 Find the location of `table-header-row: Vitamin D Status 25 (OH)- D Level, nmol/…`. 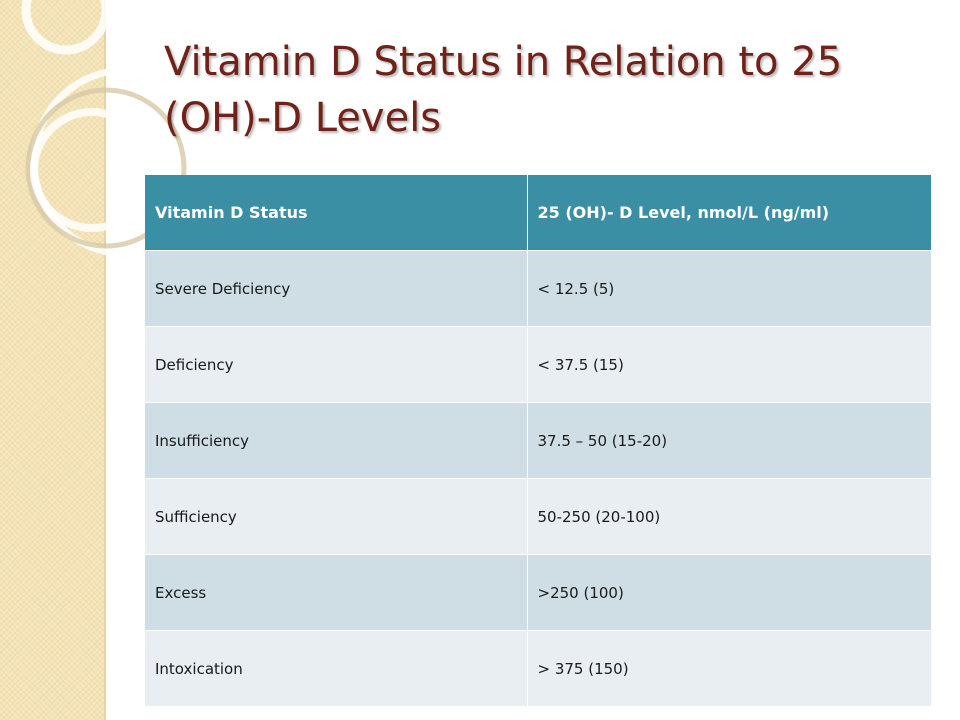

table-header-row: Vitamin D Status 25 (OH)- D Level, nmol/… is located at coordinates (538, 213).